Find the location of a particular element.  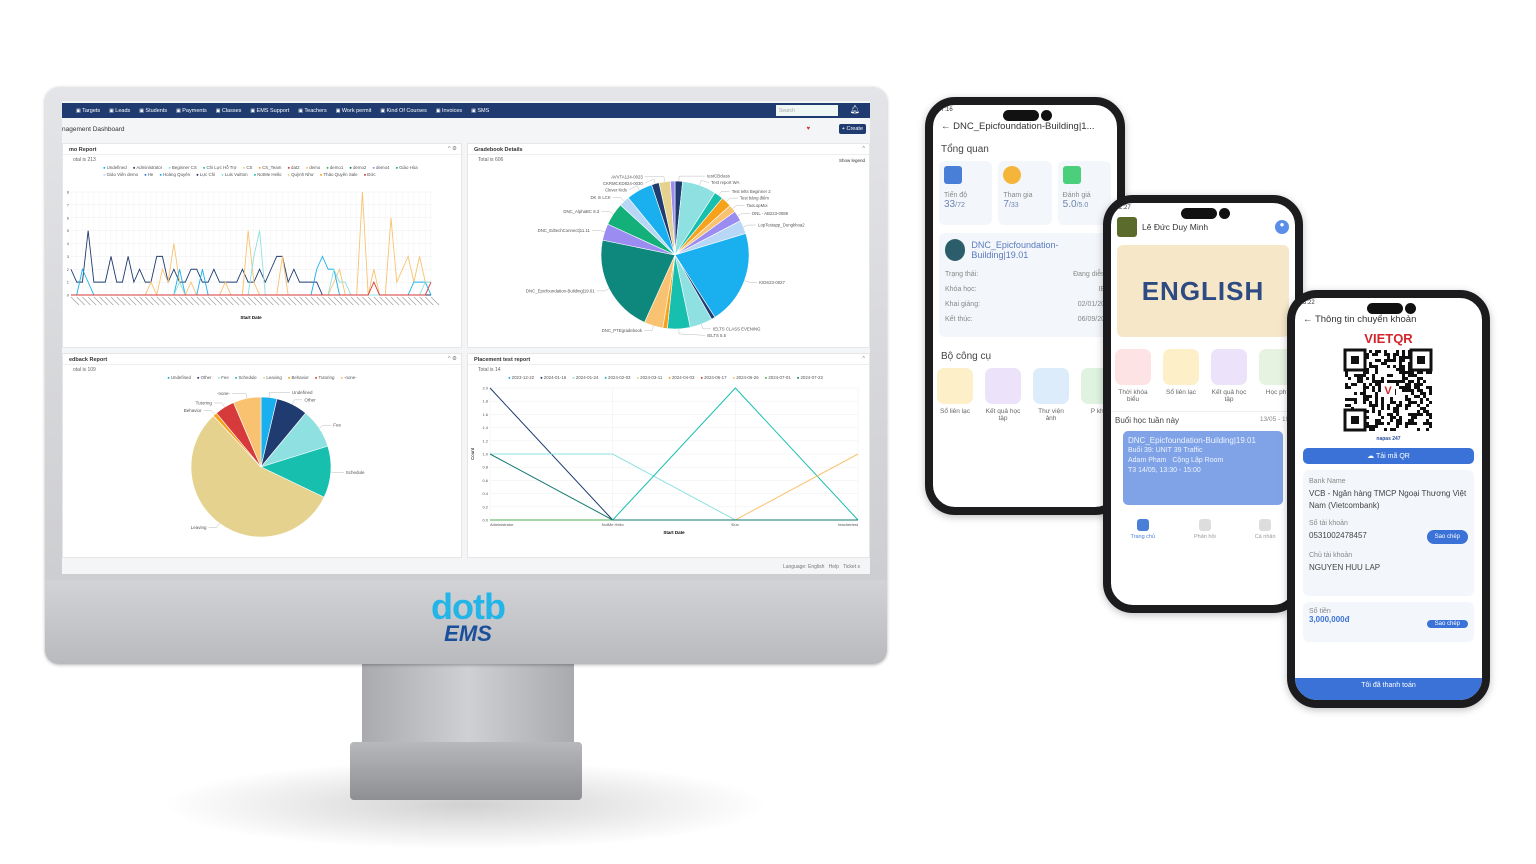

tab-profile: Cá nhân is located at coordinates (1265, 529).